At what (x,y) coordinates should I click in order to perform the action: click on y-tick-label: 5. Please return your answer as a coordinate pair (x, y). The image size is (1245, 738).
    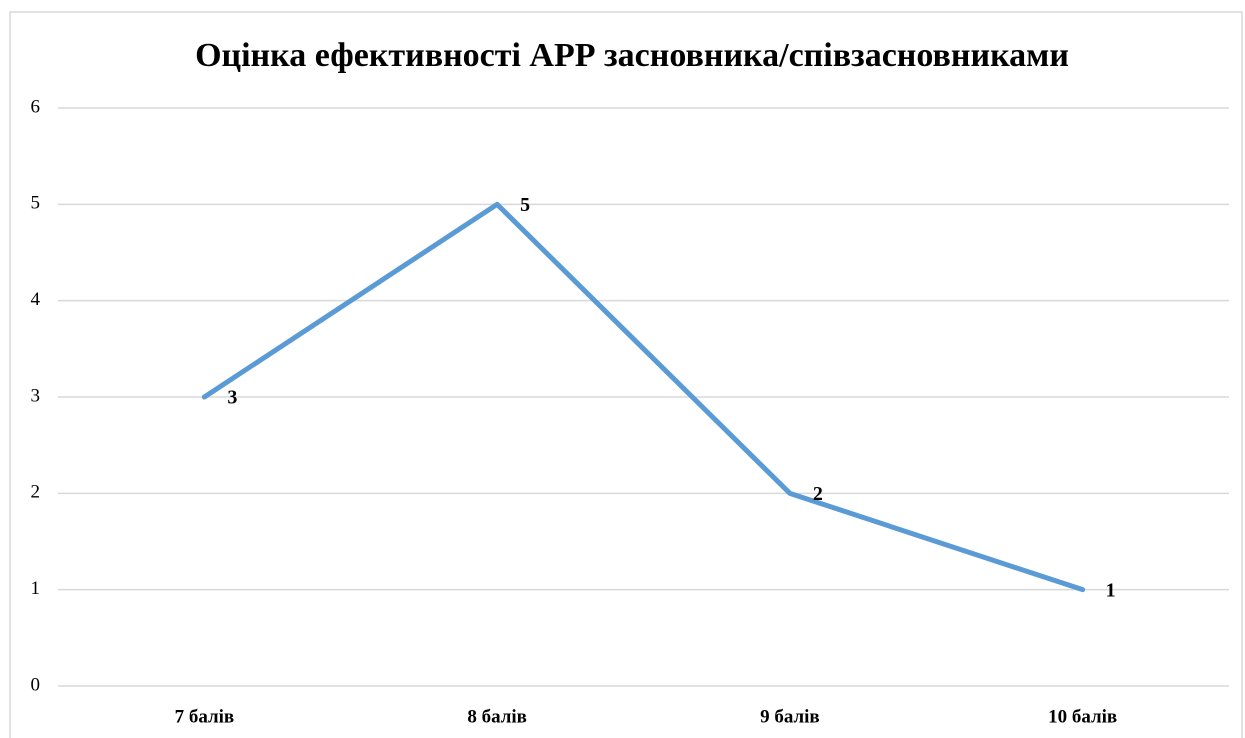
    Looking at the image, I should click on (36, 203).